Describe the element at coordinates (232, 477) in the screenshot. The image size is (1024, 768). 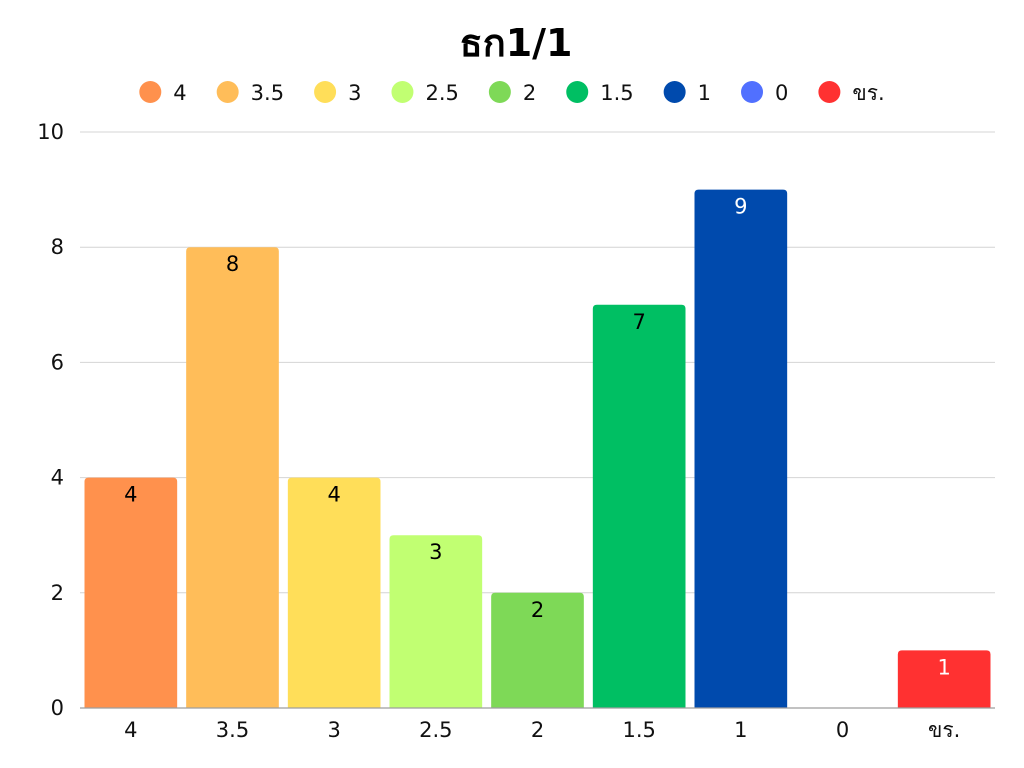
I see `bar-3.5` at that location.